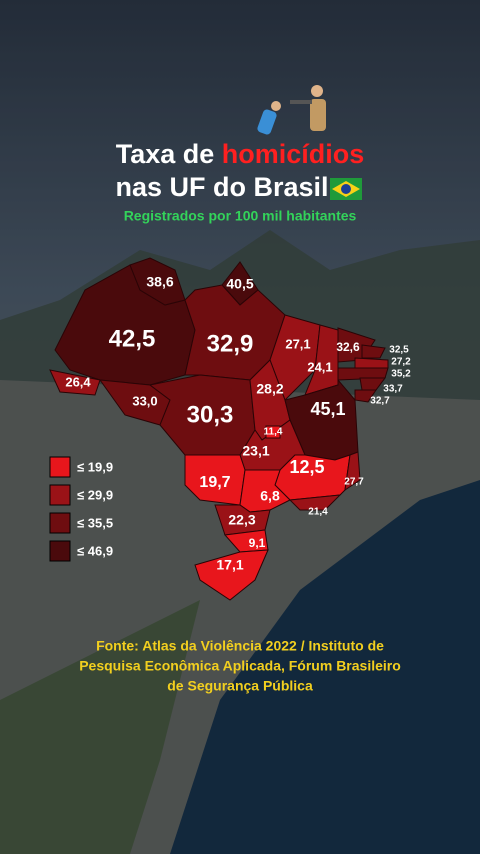 The height and width of the screenshot is (854, 480). Describe the element at coordinates (240, 686) in the screenshot. I see `source-line: de Segurança Pública` at that location.